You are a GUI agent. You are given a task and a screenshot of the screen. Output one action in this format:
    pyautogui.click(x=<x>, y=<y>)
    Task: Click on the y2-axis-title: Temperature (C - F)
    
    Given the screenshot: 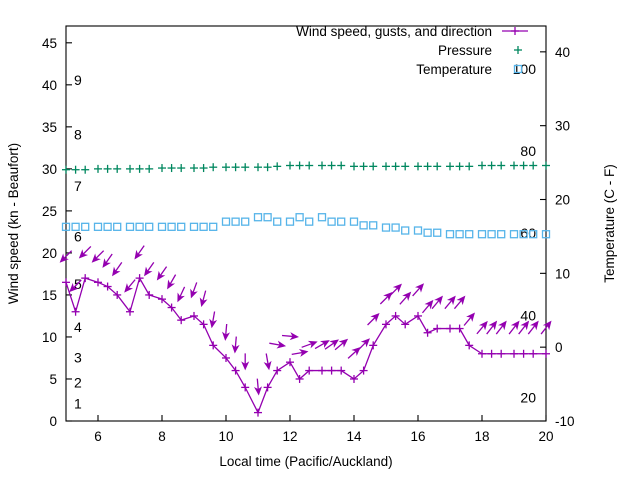 What is the action you would take?
    pyautogui.click(x=609, y=223)
    